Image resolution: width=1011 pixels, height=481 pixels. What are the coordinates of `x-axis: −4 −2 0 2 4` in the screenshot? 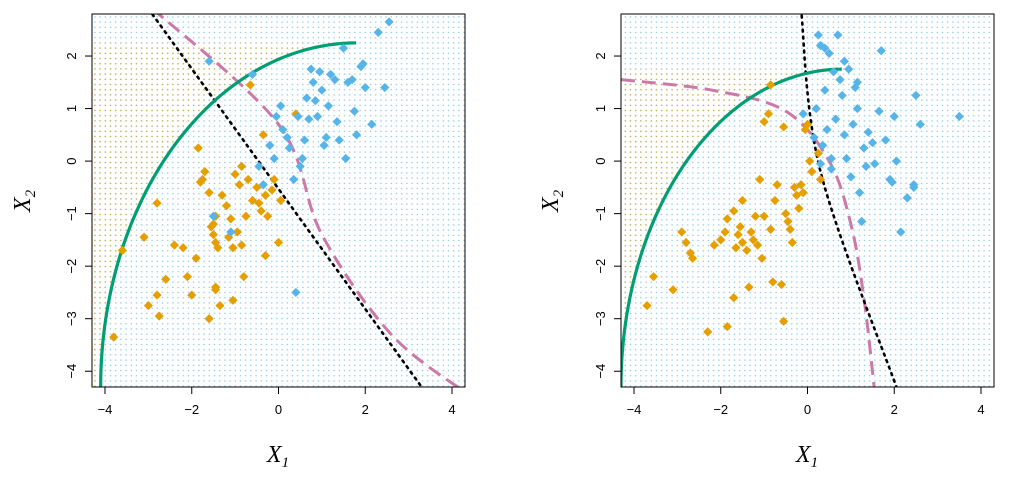 It's located at (806, 402).